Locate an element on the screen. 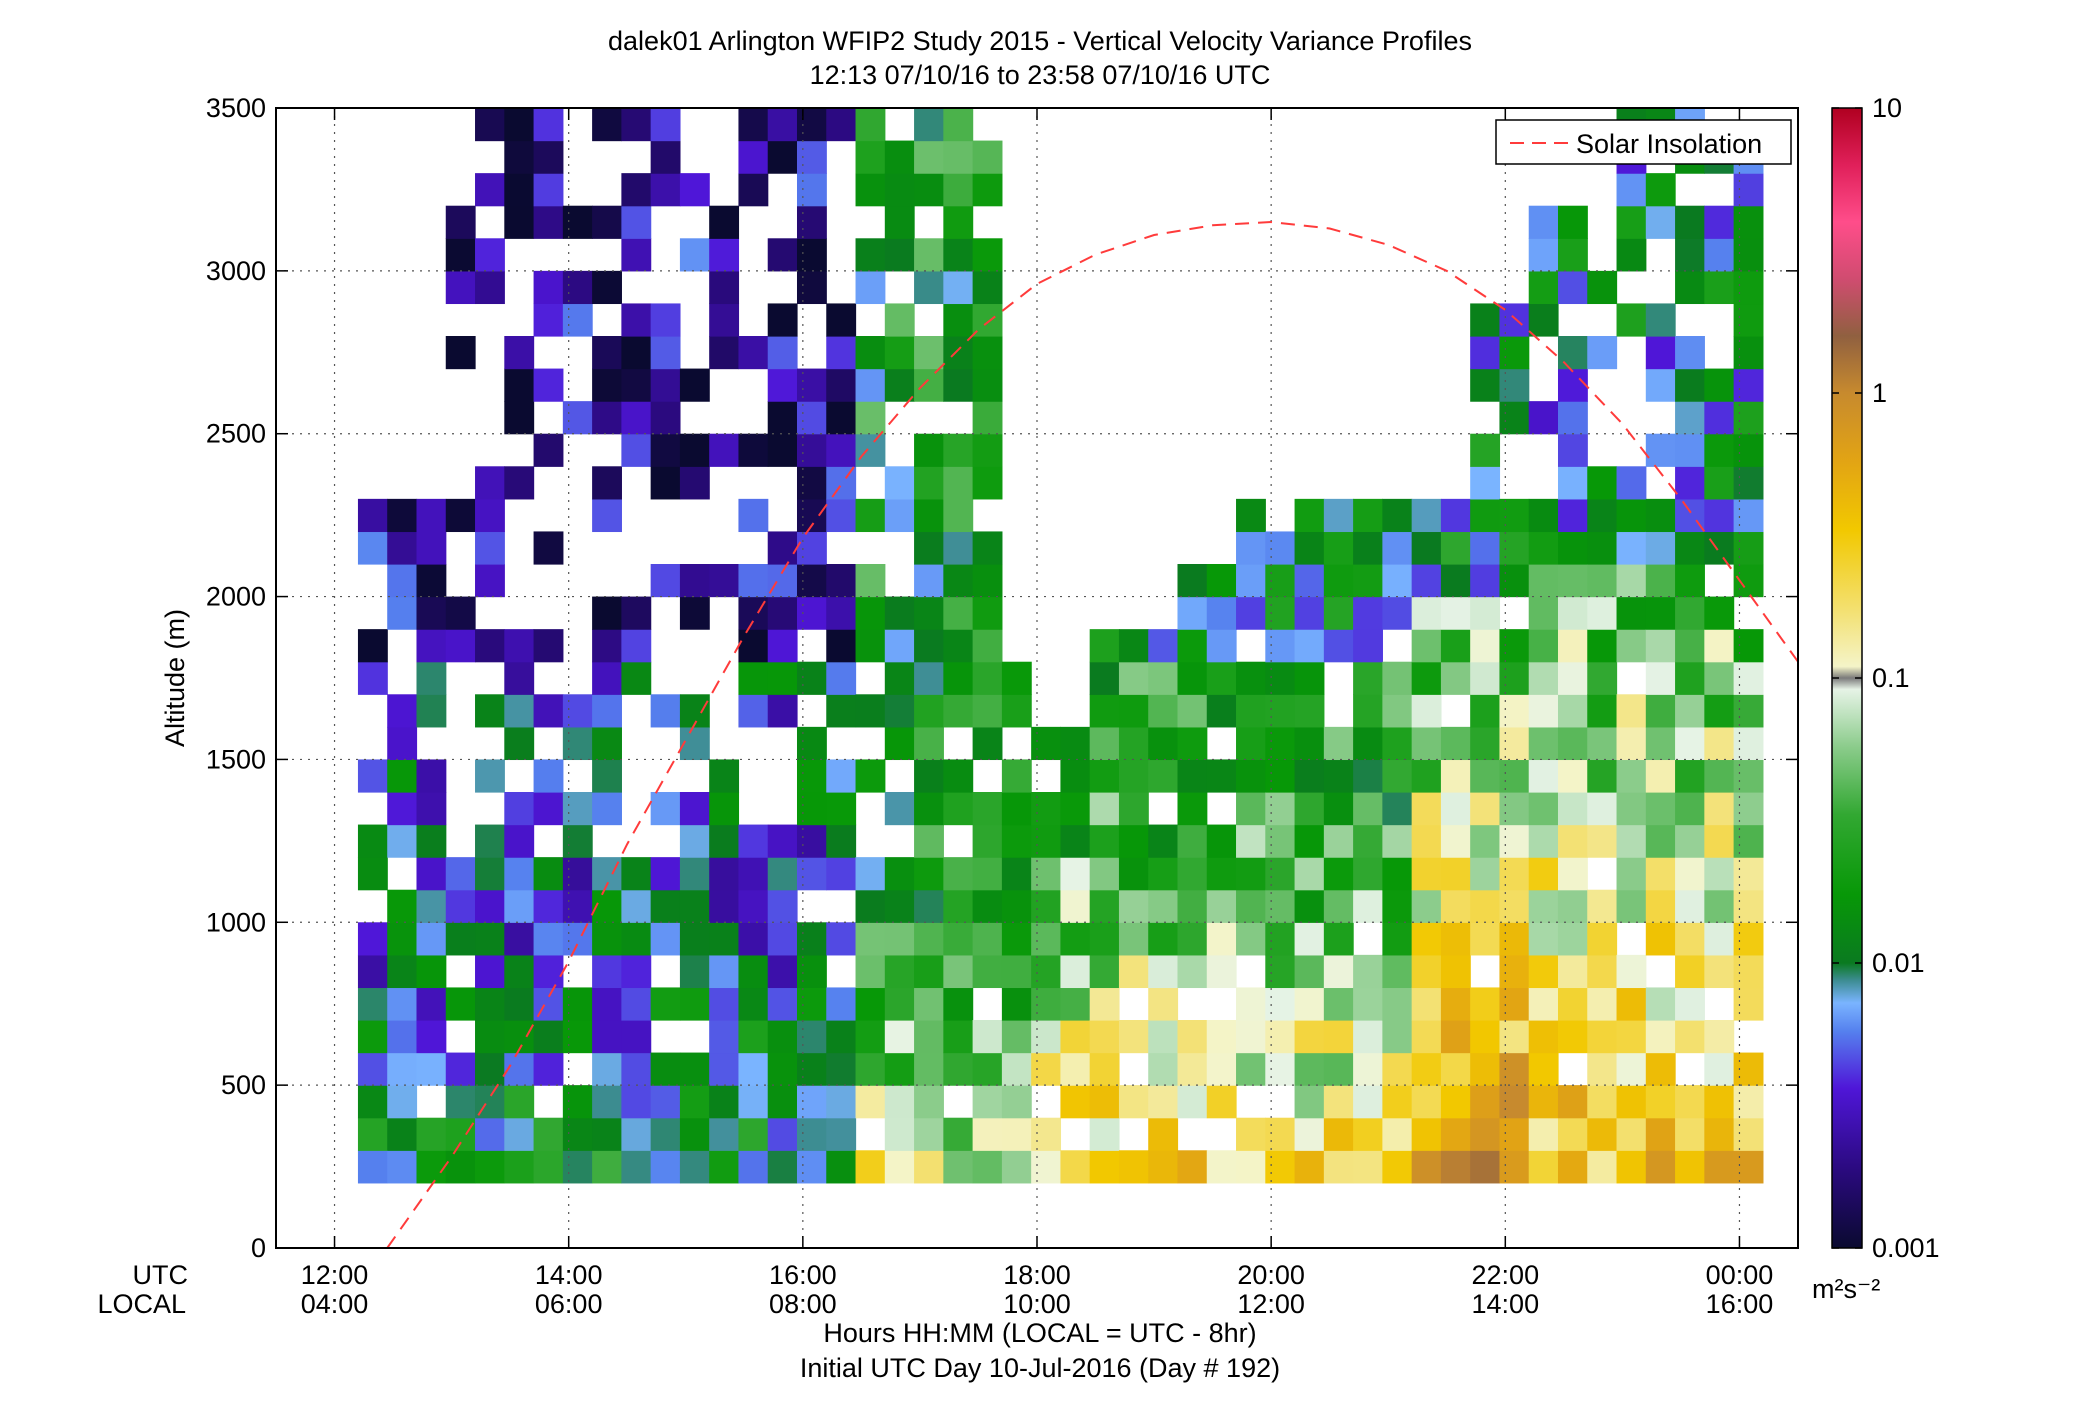 Image resolution: width=2098 pixels, height=1425 pixels. legend: Solar Insolation is located at coordinates (1643, 142).